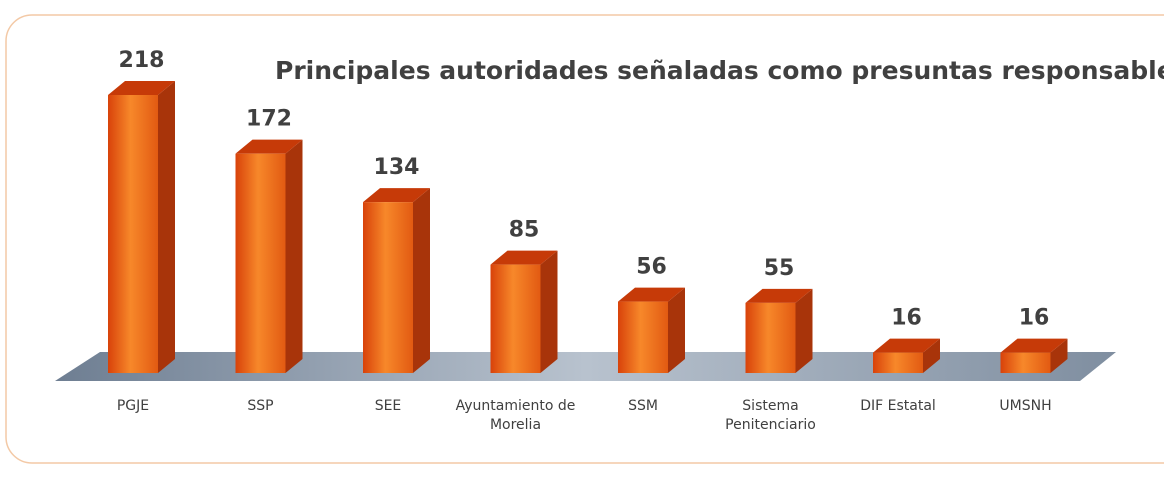 This screenshot has height=481, width=1164. I want to click on floor, so click(585, 366).